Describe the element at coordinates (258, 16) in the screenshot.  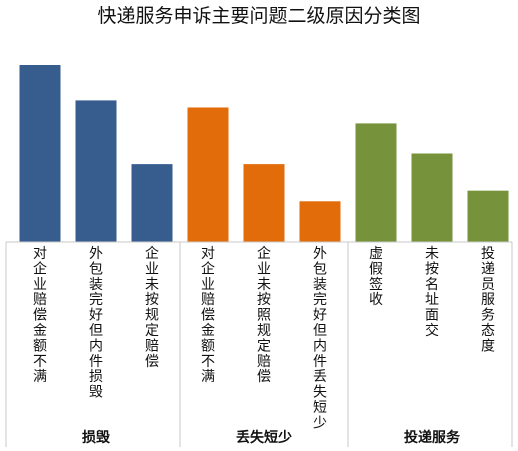
I see `chart-title: 快递服务申诉主要问题二级原因分类图` at that location.